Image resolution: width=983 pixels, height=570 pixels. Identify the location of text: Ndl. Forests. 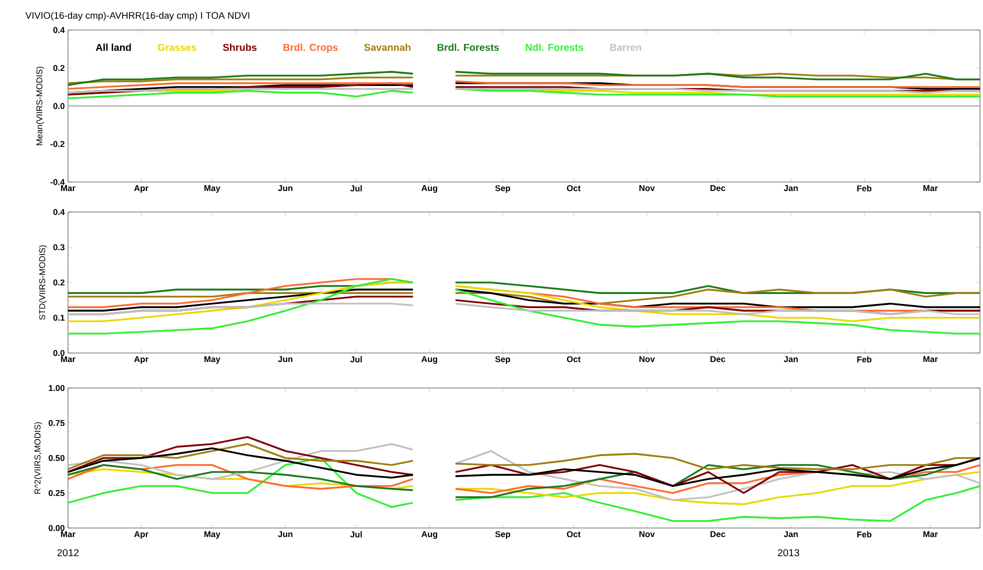
(555, 47).